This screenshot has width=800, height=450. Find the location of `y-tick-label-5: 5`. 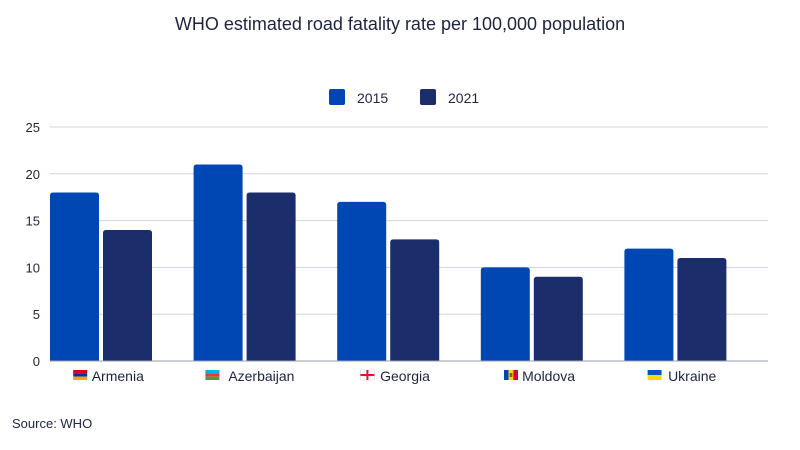

y-tick-label-5: 5 is located at coordinates (36, 314).